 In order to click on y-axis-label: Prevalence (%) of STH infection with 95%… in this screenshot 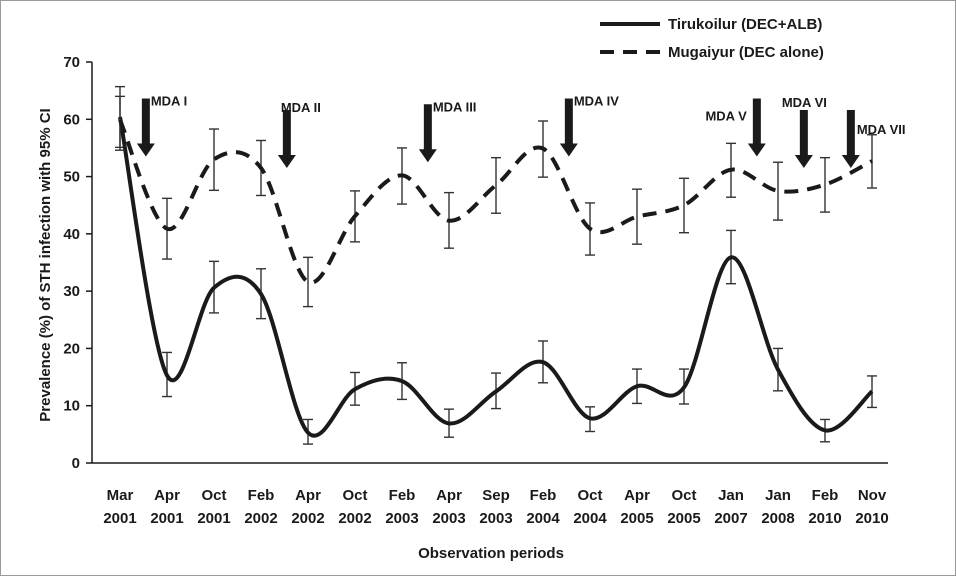, I will do `click(45, 264)`.